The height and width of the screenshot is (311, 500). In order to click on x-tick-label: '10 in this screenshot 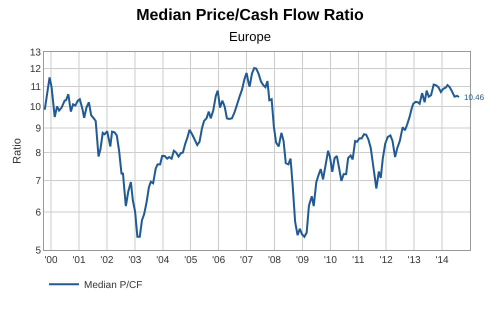, I will do `click(331, 260)`.